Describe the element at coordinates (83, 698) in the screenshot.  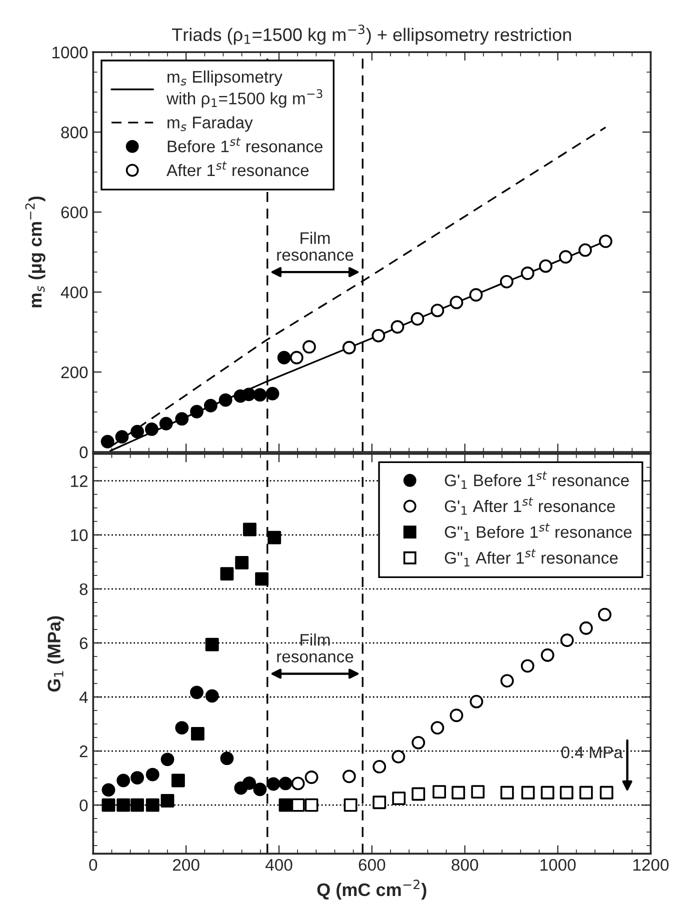
I see `y-tick-label: 4` at that location.